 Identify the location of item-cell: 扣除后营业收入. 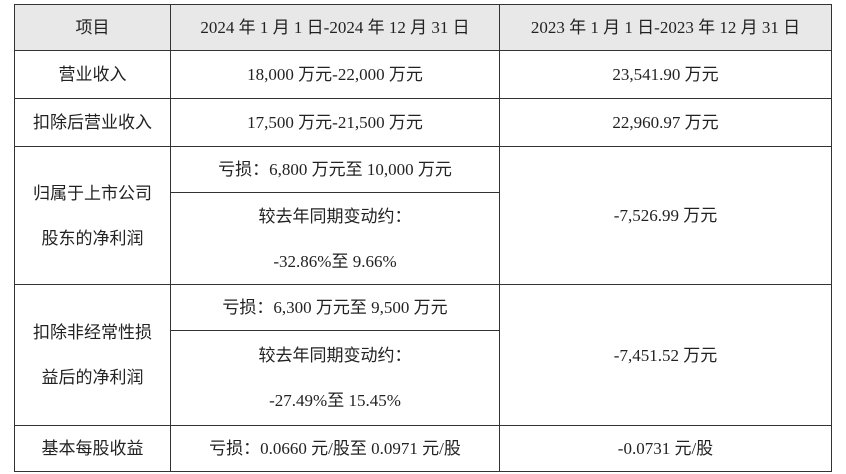
(92, 122).